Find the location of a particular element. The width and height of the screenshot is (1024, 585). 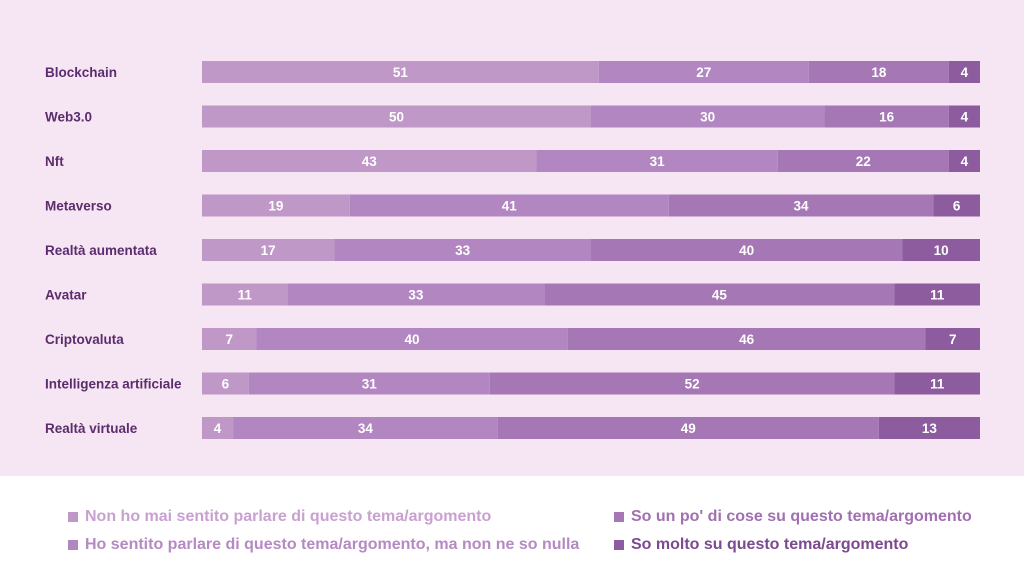

data-label-blockchain-s2: 27 is located at coordinates (703, 72).